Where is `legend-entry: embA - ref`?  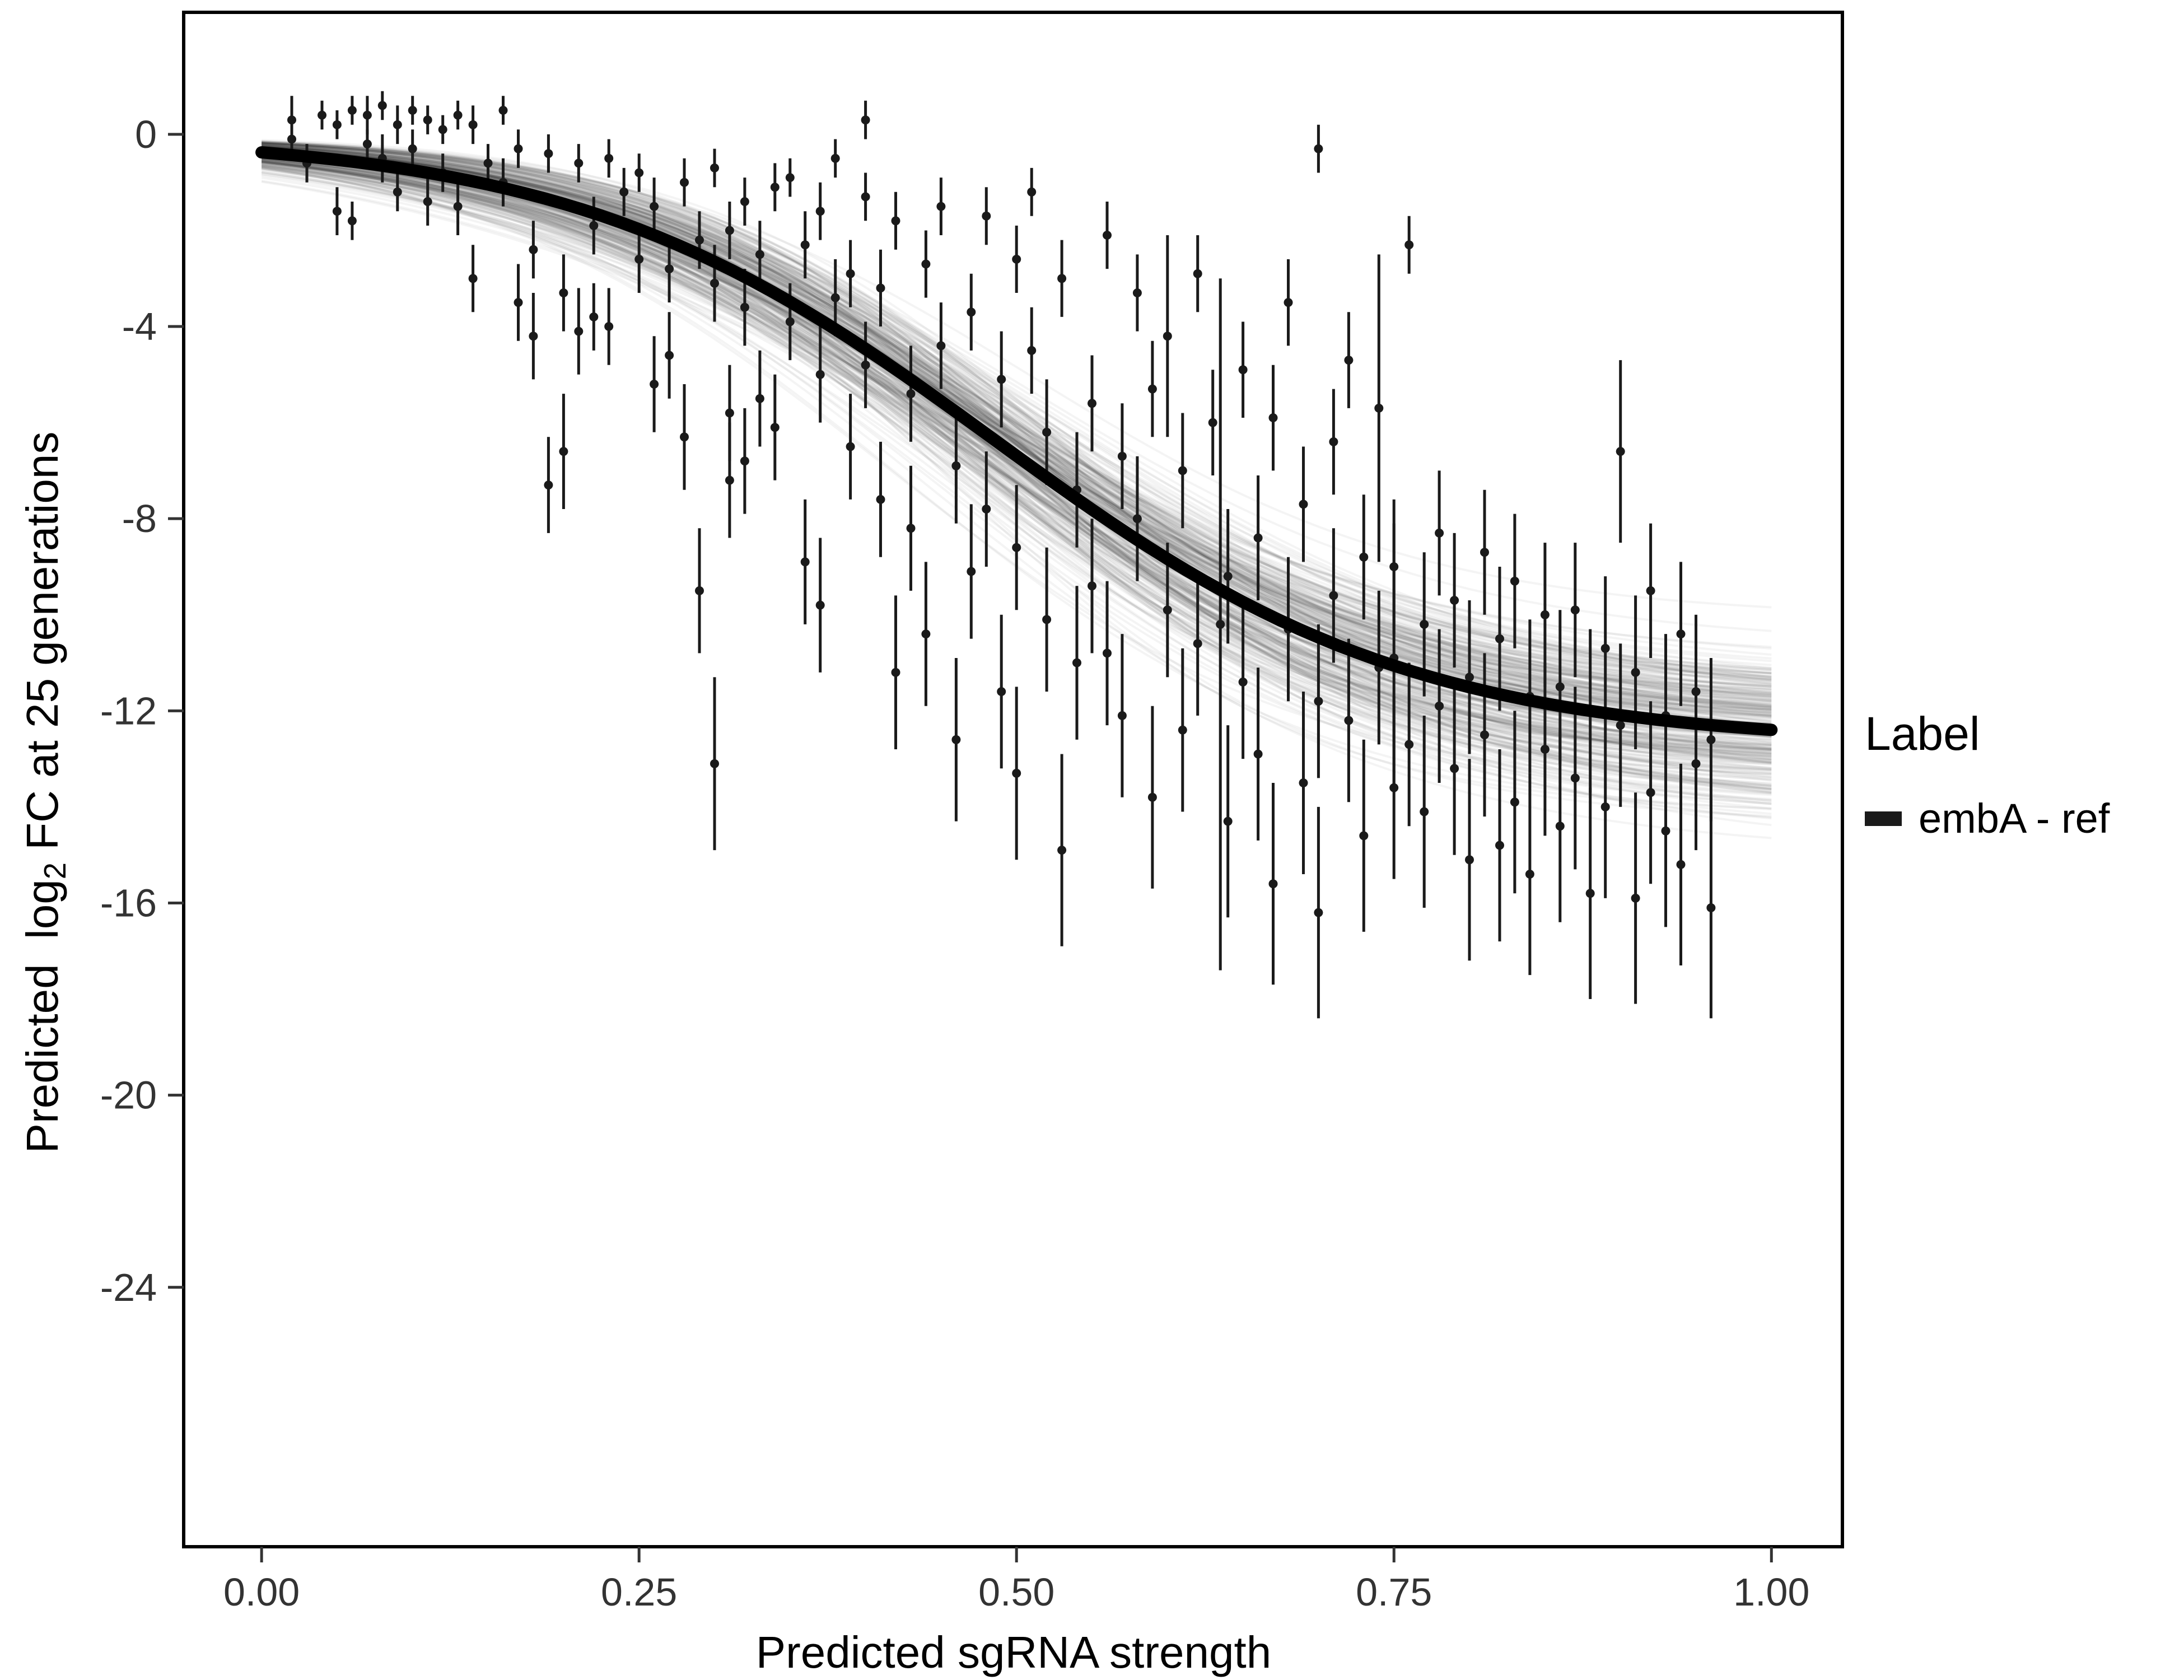
legend-entry: embA - ref is located at coordinates (1988, 819).